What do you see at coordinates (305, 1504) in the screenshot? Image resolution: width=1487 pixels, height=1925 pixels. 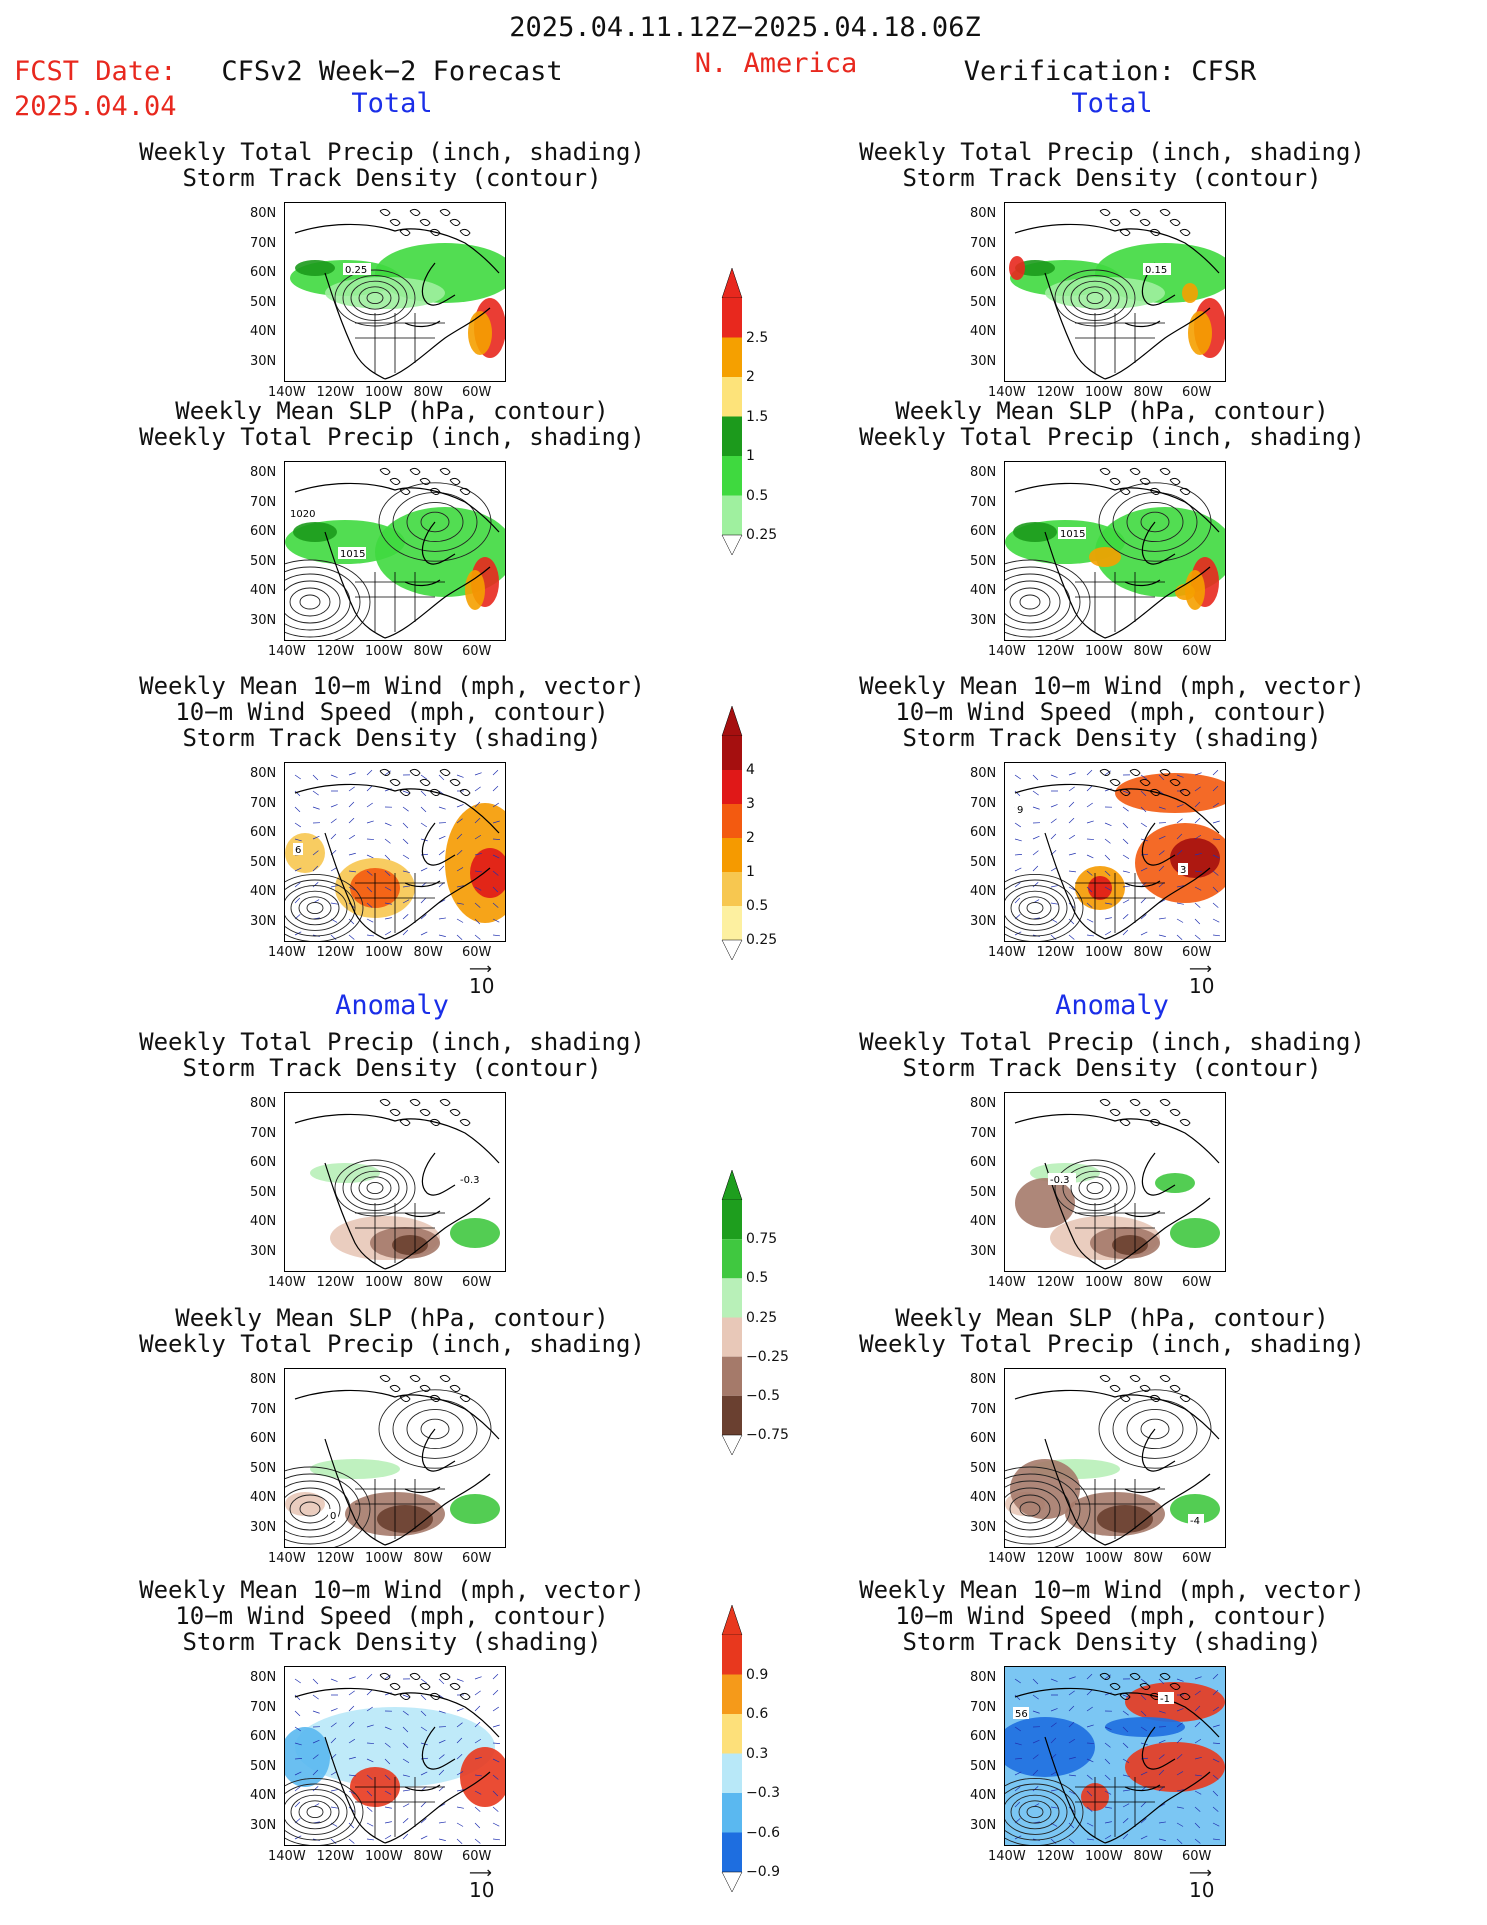 I see `precip-anomaly-shading` at bounding box center [305, 1504].